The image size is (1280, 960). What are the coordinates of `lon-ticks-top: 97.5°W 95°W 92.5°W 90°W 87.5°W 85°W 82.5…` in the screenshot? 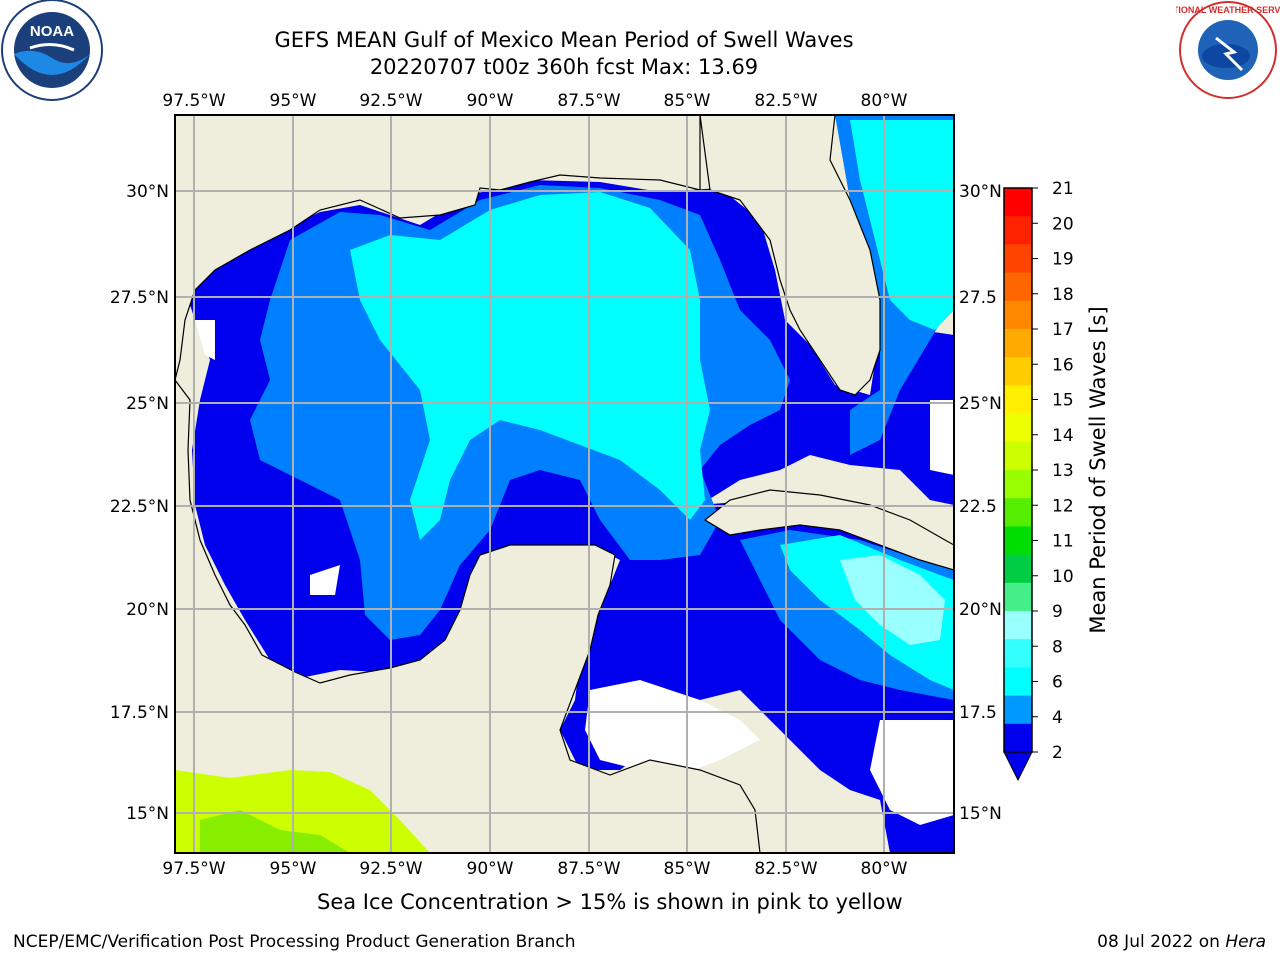 It's located at (534, 101).